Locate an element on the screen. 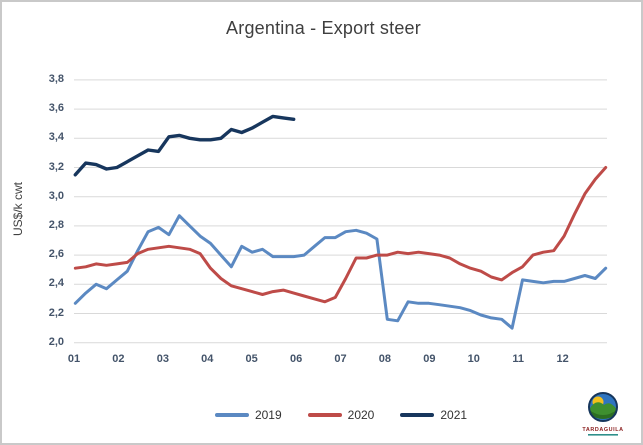 The height and width of the screenshot is (445, 643). y-tick-label: 3,8 is located at coordinates (56, 78).